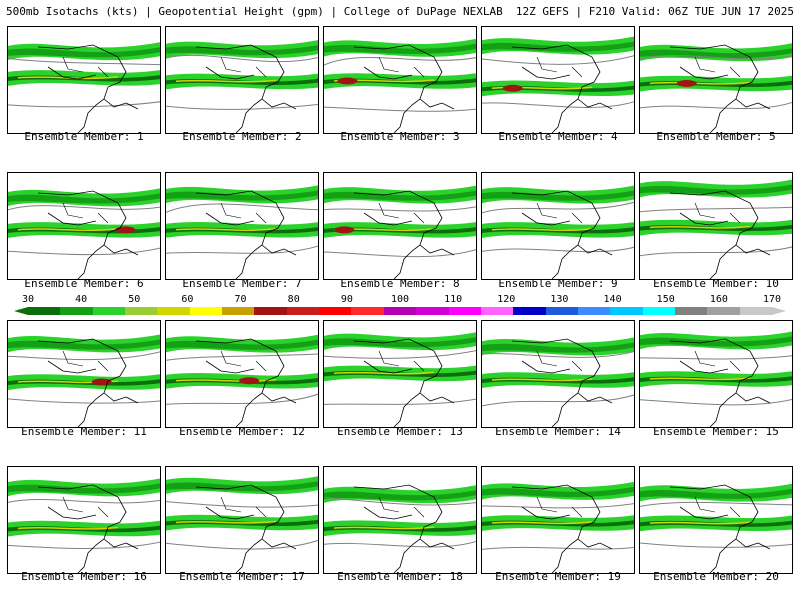 The image size is (800, 600). What do you see at coordinates (453, 299) in the screenshot?
I see `colorbar-tick-label: 110` at bounding box center [453, 299].